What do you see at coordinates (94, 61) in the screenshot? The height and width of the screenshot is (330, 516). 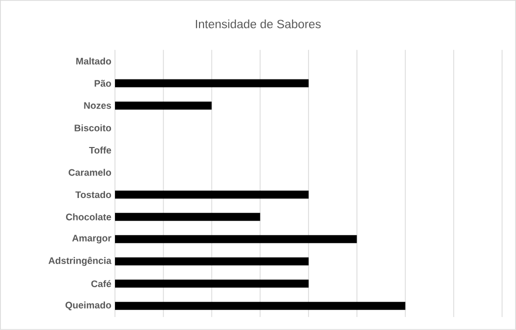 I see `y-tick-label: Maltado` at bounding box center [94, 61].